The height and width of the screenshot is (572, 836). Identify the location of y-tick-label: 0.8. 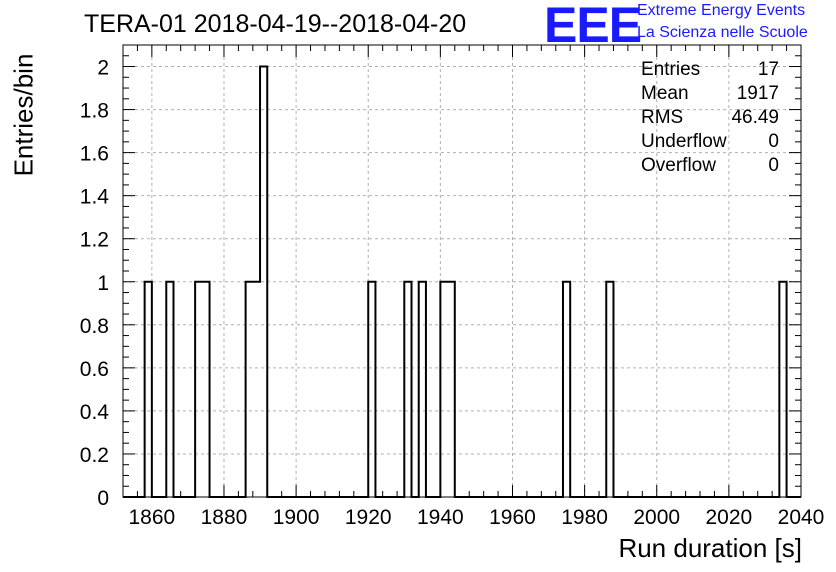
(94, 326).